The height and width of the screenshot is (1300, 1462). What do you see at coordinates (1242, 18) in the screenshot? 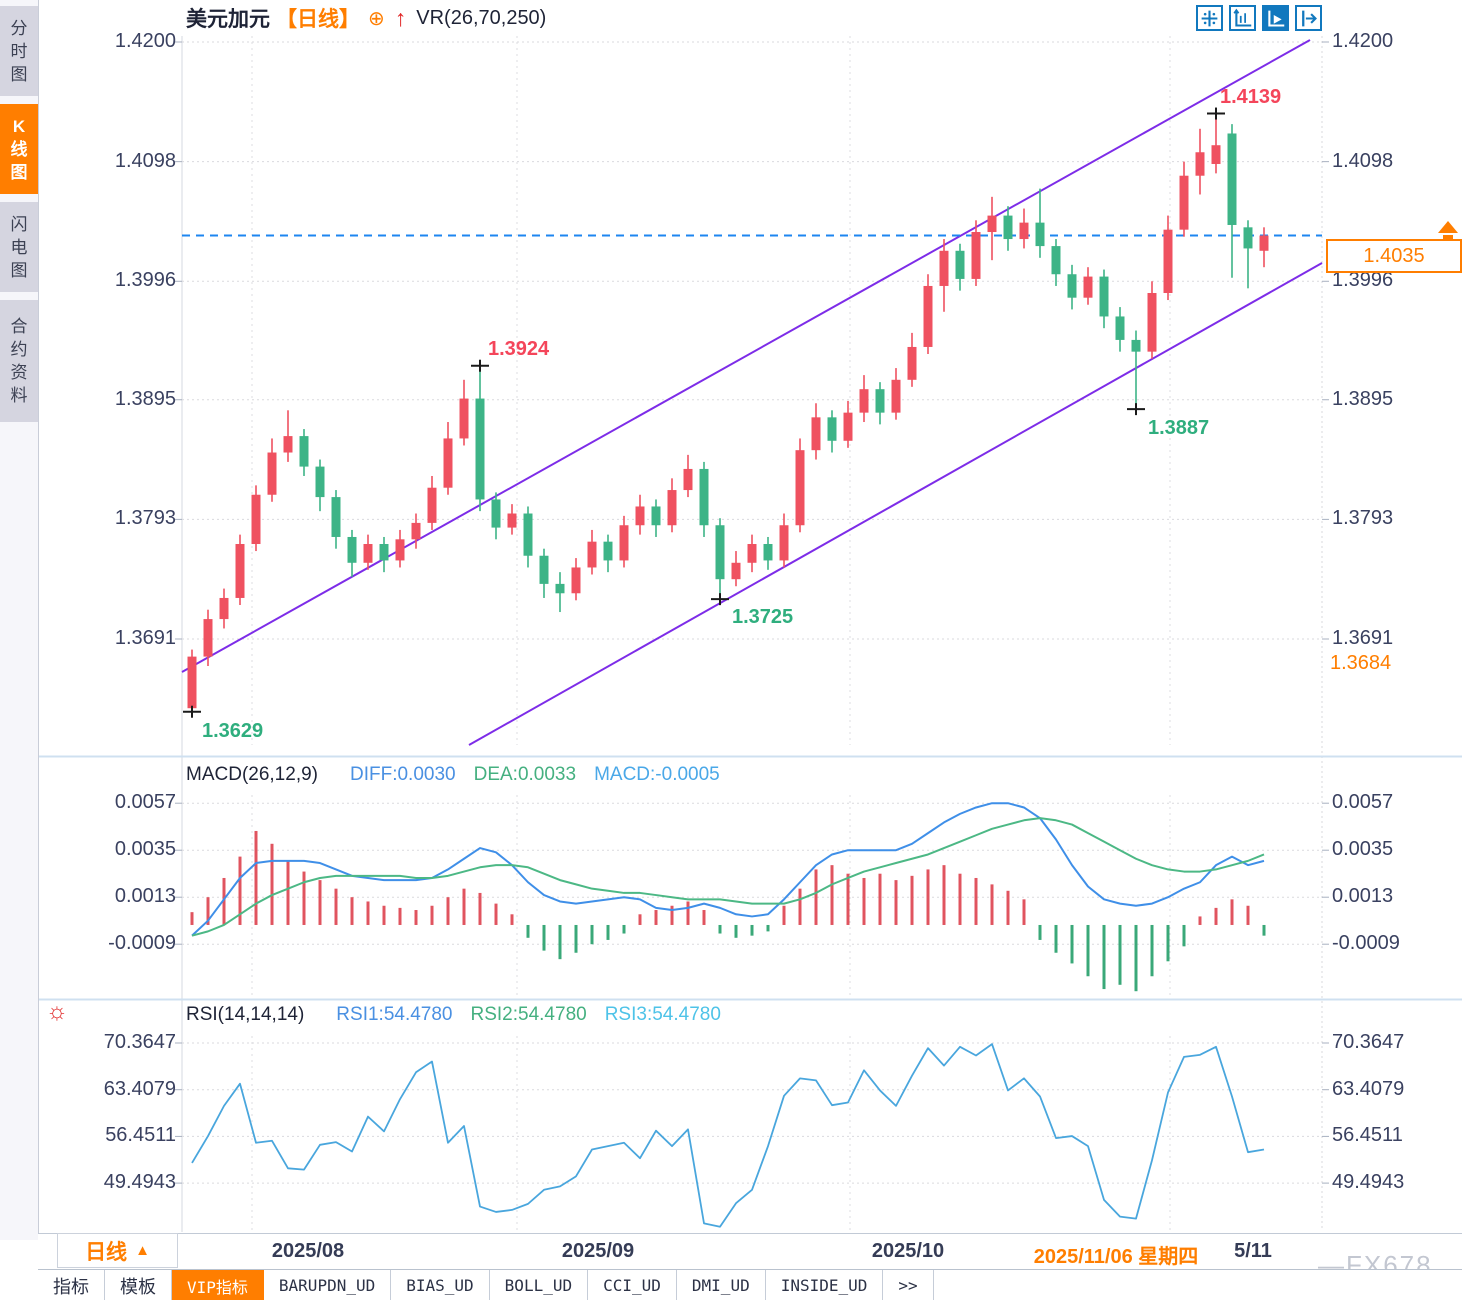
I see `axis-zoom-tool-icon` at bounding box center [1242, 18].